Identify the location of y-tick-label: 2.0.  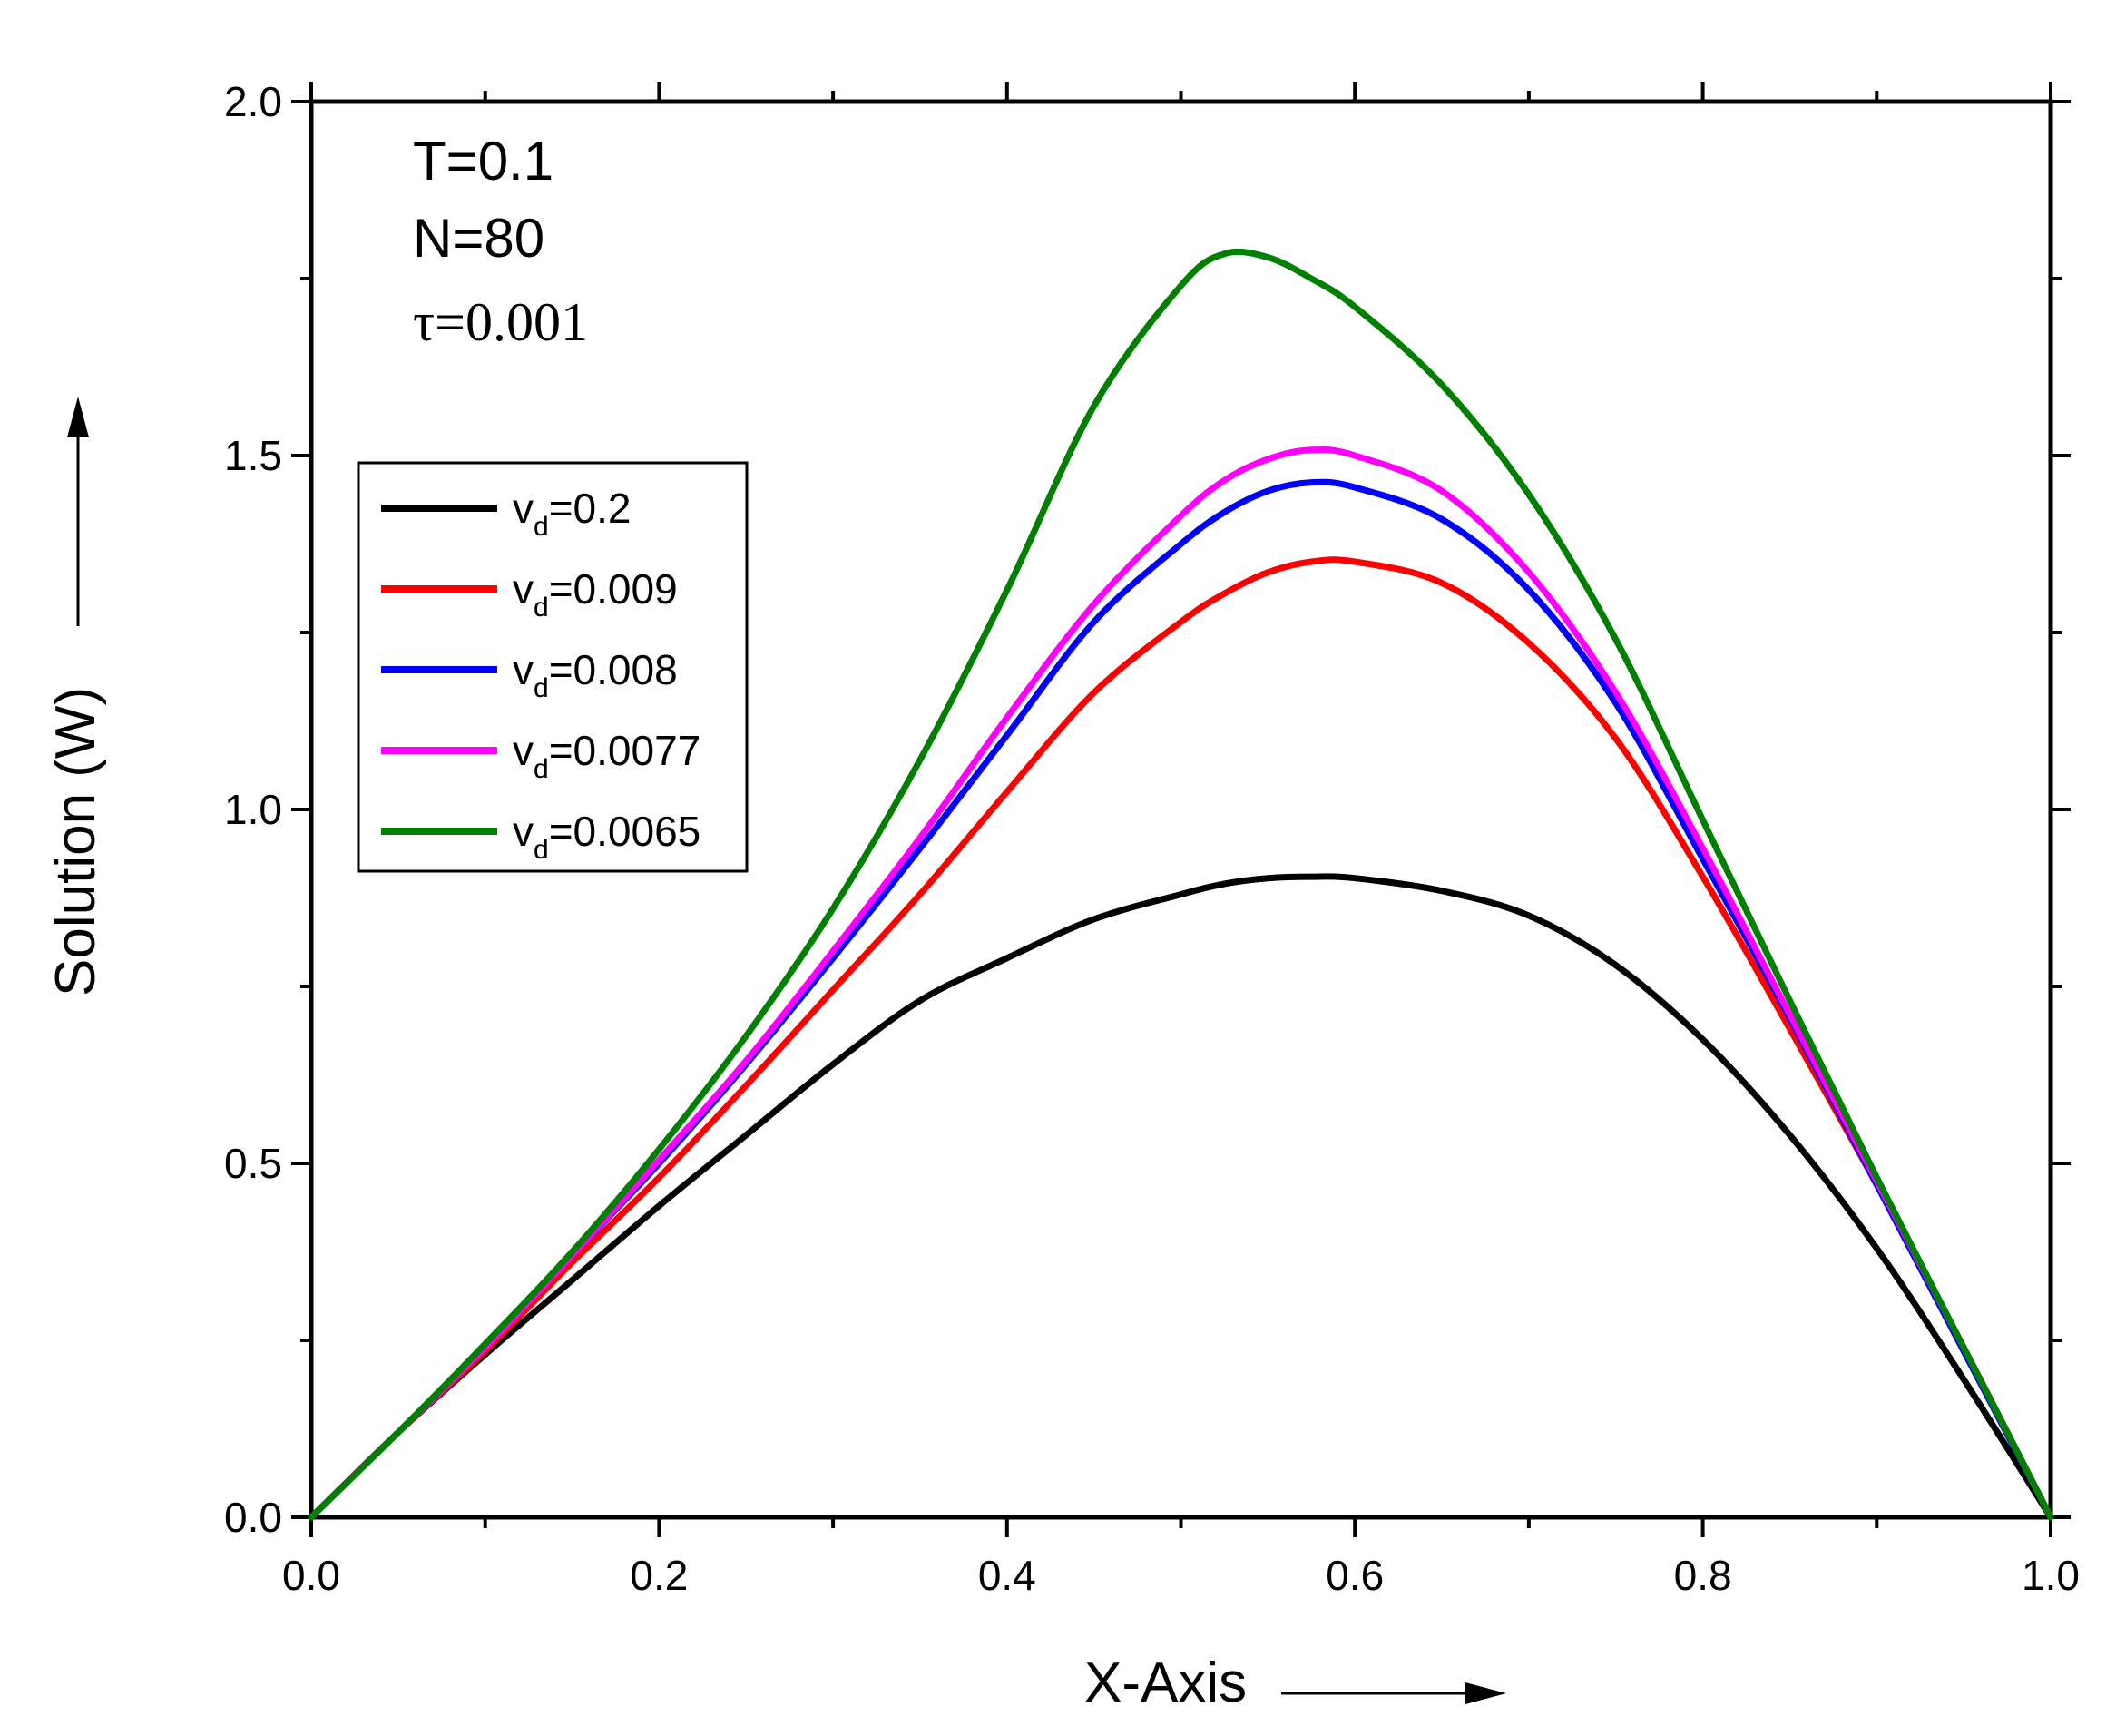
(253, 101).